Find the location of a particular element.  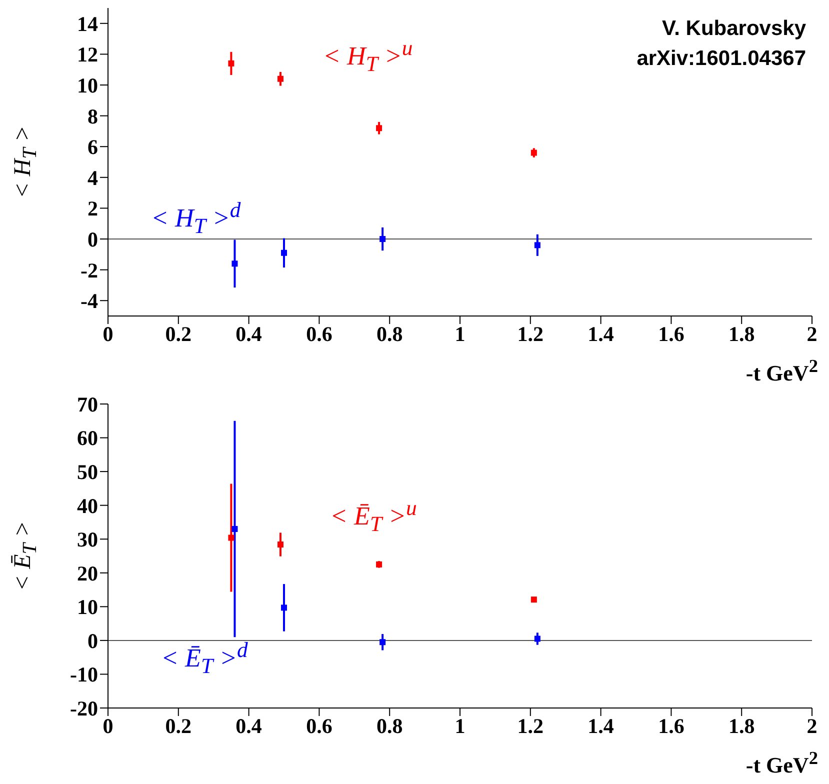

series-label: < H$_{T}$ >$^{d}$ is located at coordinates (196, 218).